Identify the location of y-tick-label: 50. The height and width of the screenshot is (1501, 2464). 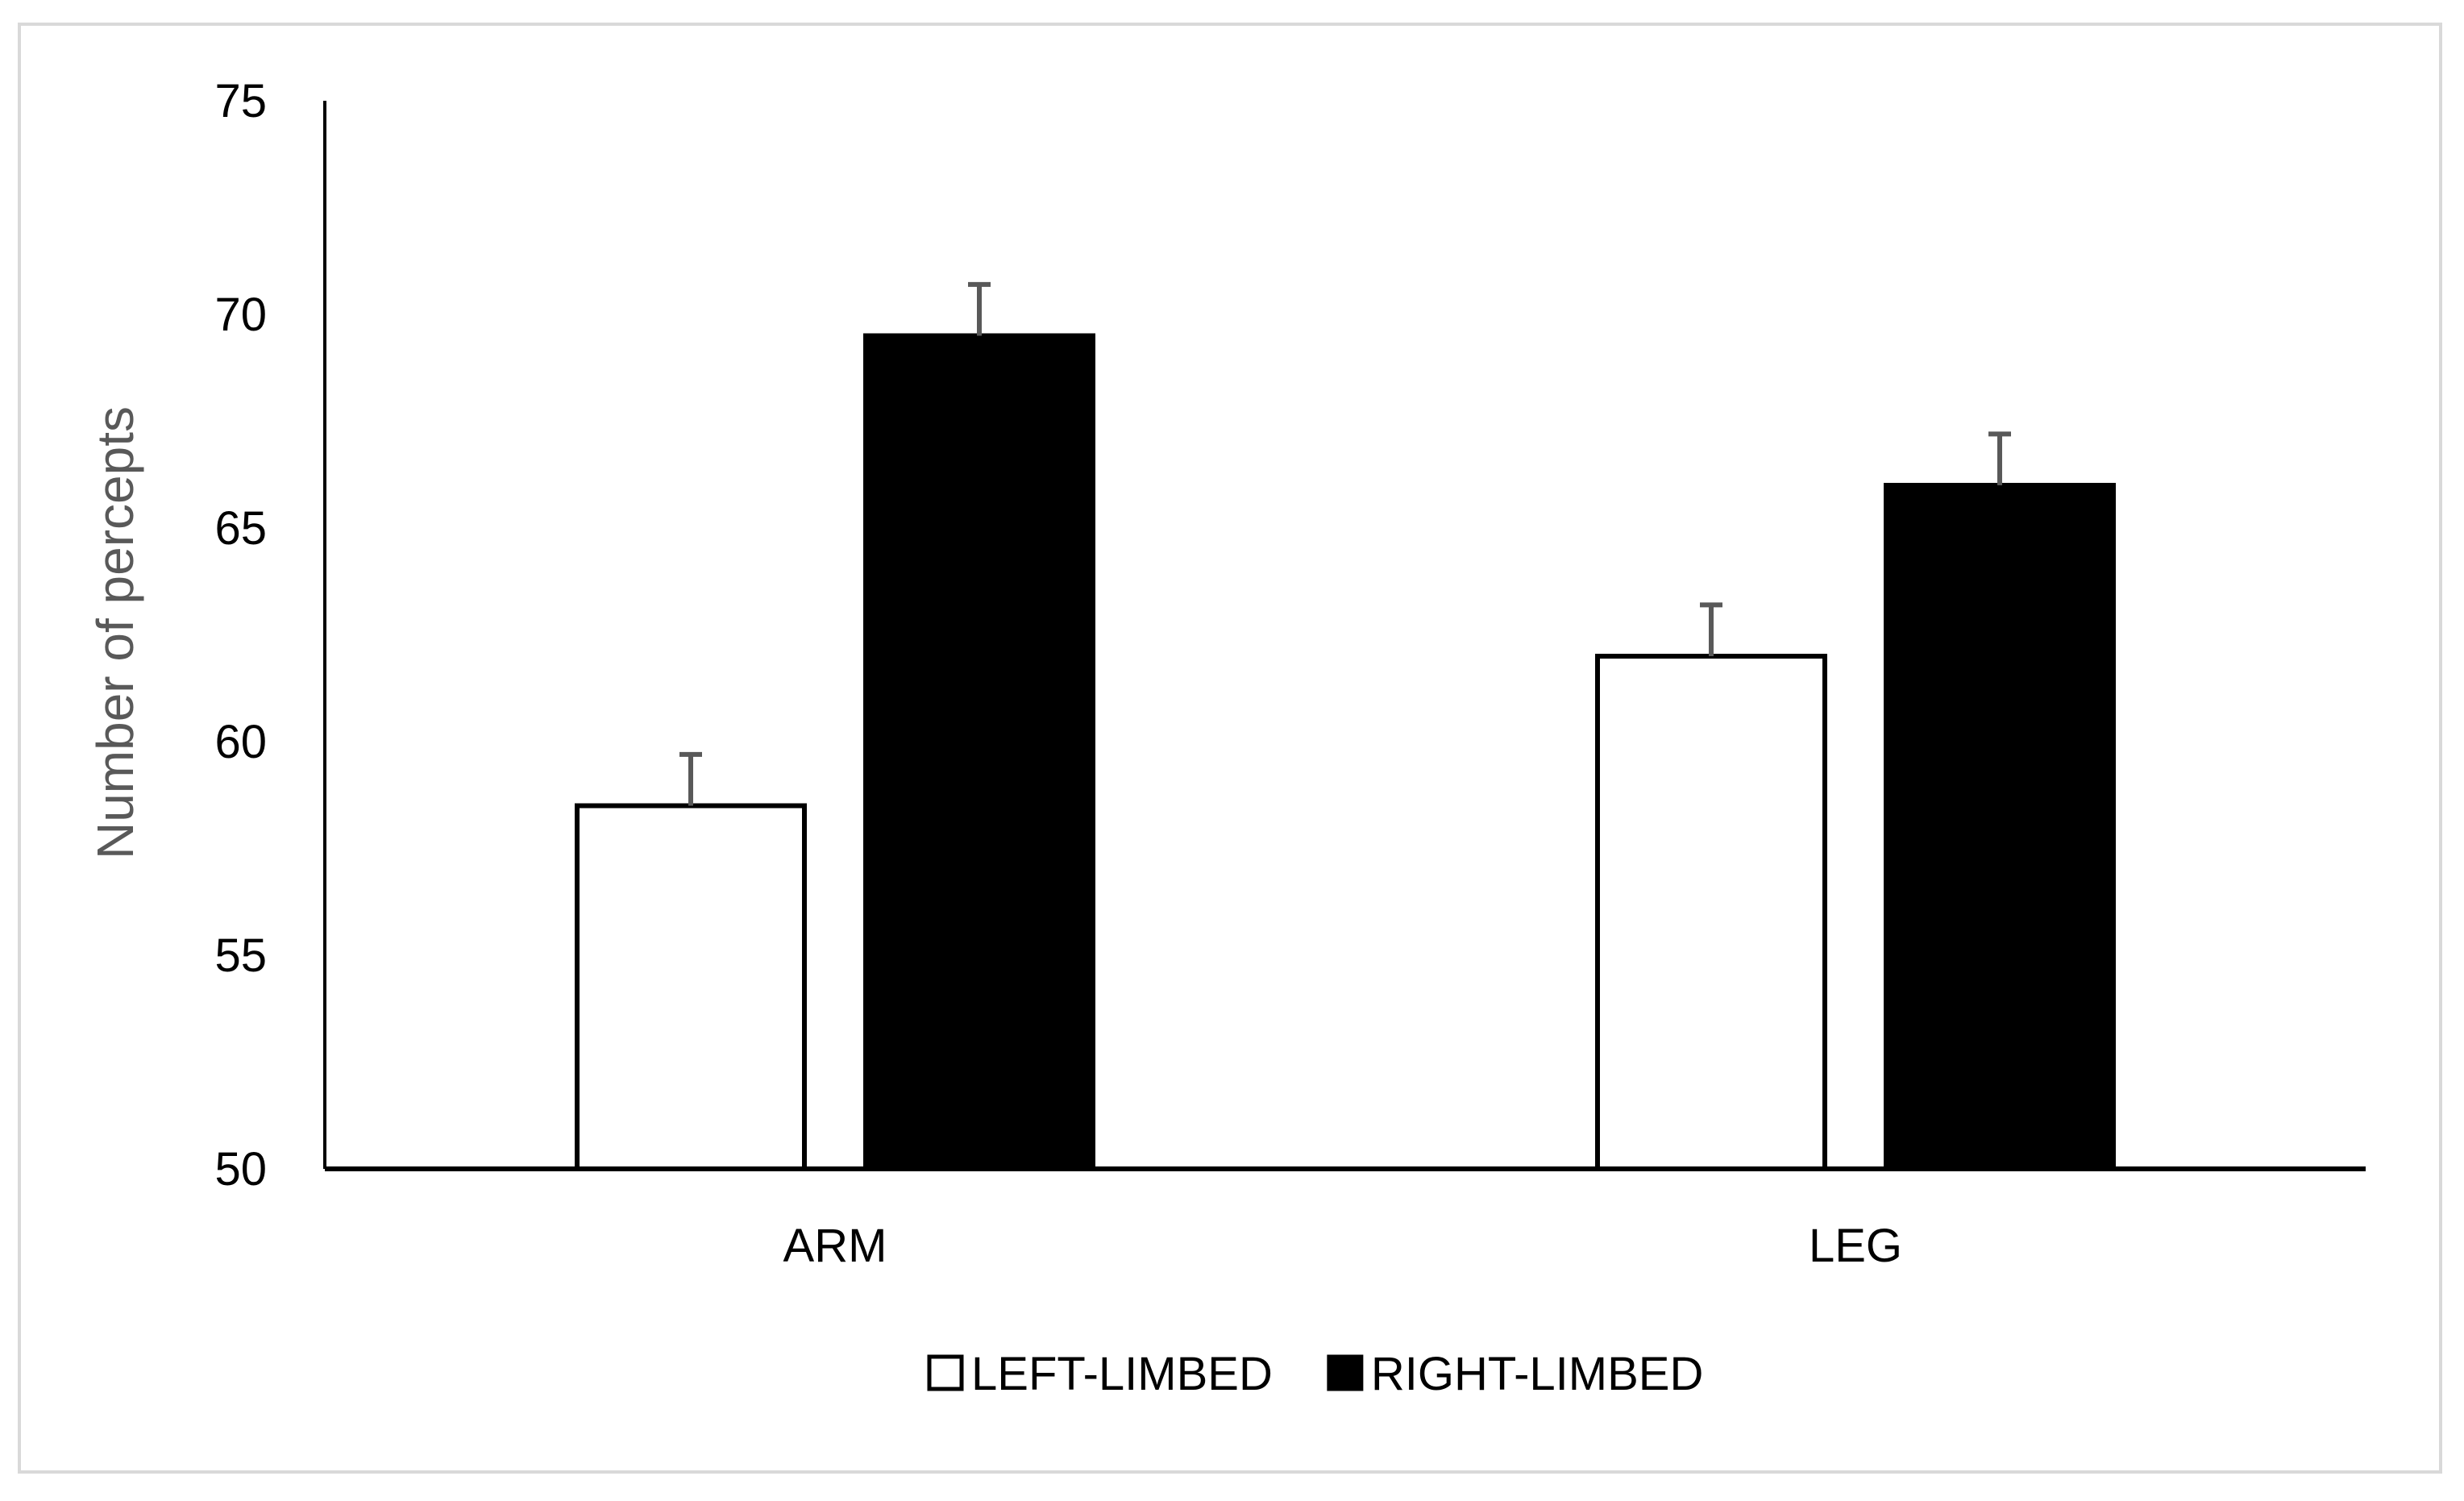
(240, 1169).